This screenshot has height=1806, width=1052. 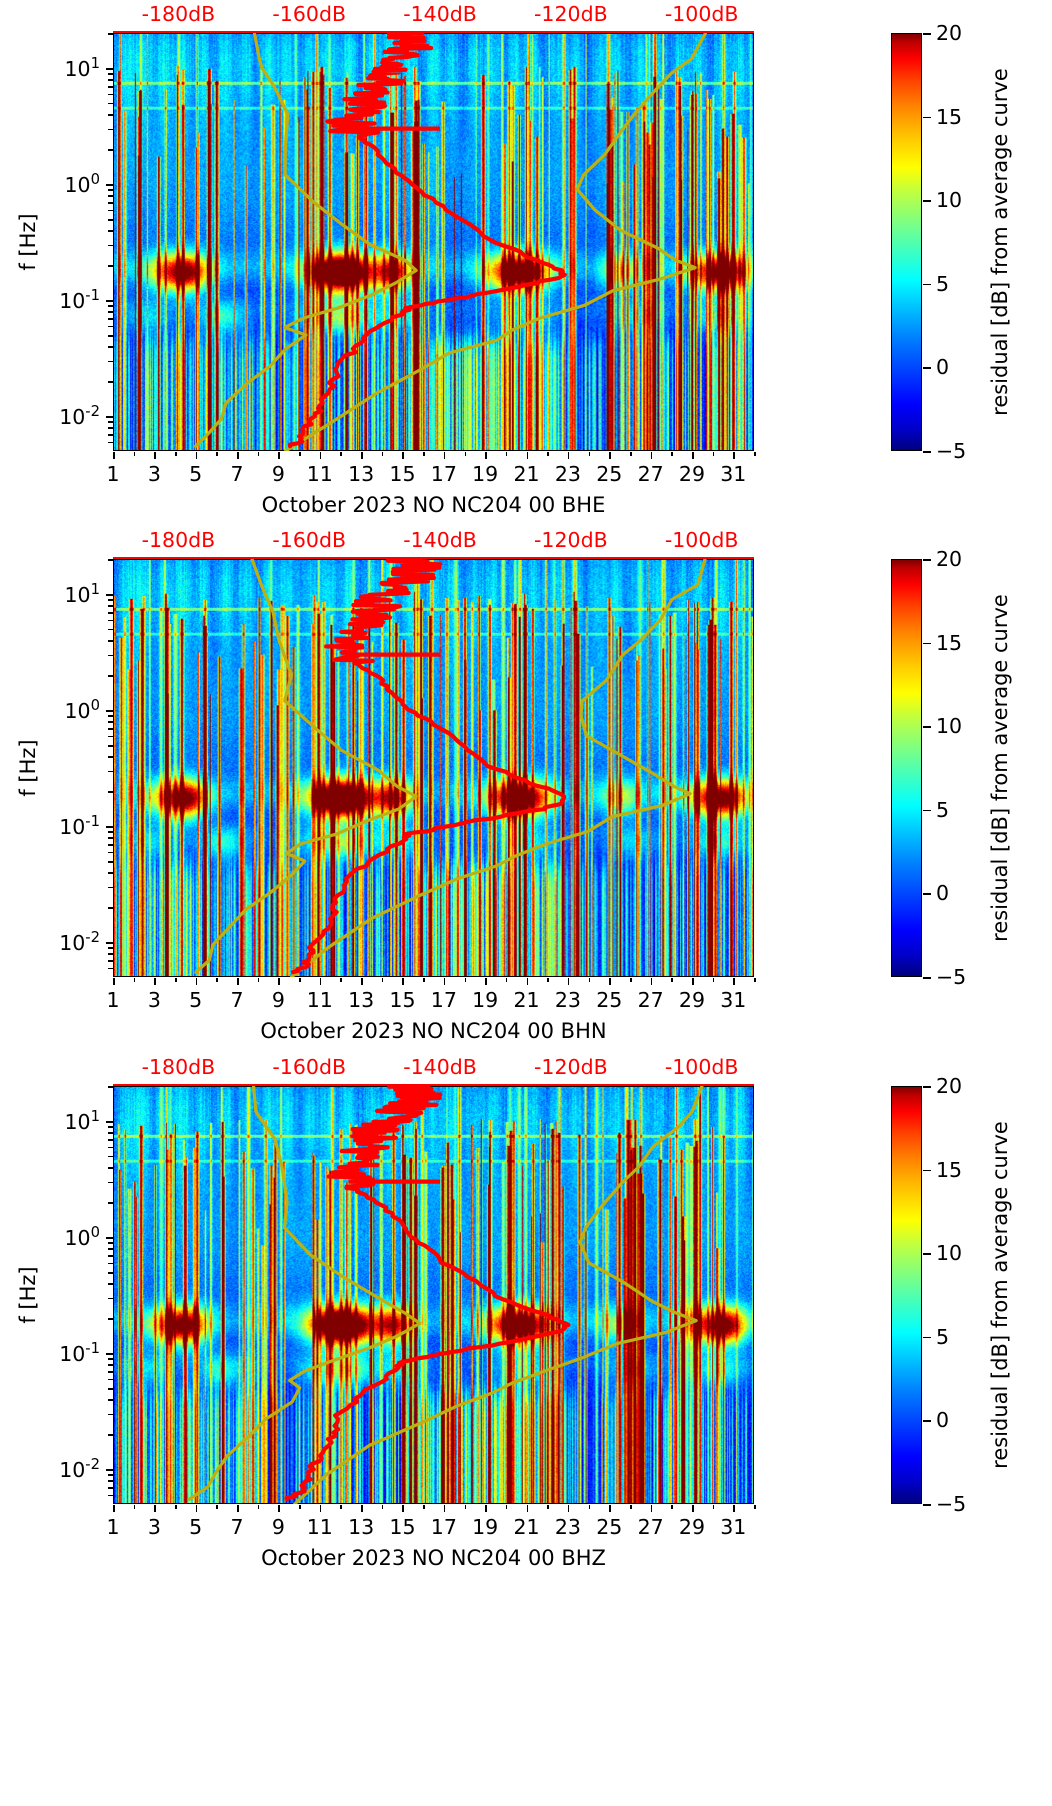 I want to click on top-db-label: -100dB, so click(x=701, y=1067).